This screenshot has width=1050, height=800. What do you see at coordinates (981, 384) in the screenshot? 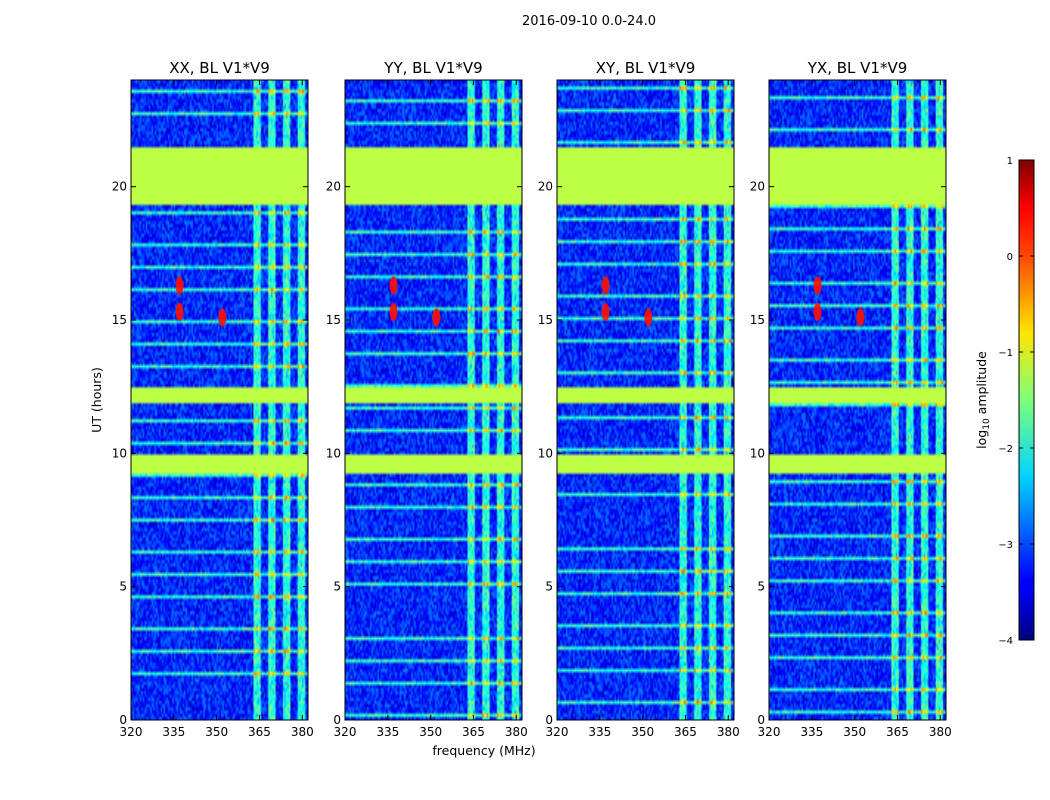
I see `colorbar-label-rest: amplitude` at bounding box center [981, 384].